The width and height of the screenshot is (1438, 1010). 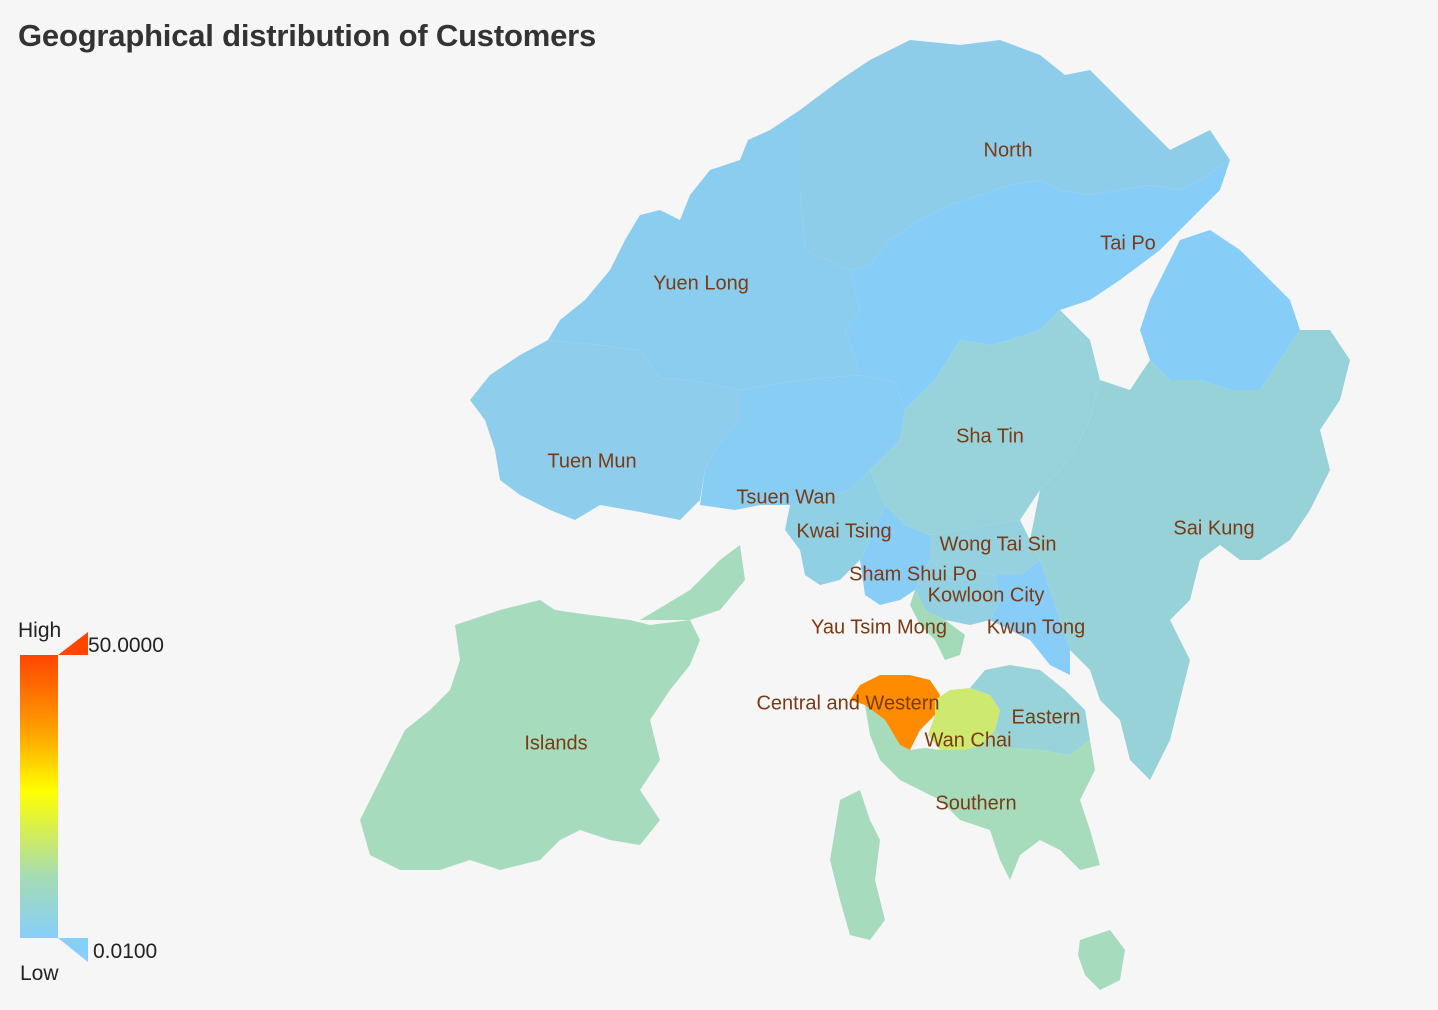 I want to click on region-label-eastern: Eastern, so click(x=1046, y=717).